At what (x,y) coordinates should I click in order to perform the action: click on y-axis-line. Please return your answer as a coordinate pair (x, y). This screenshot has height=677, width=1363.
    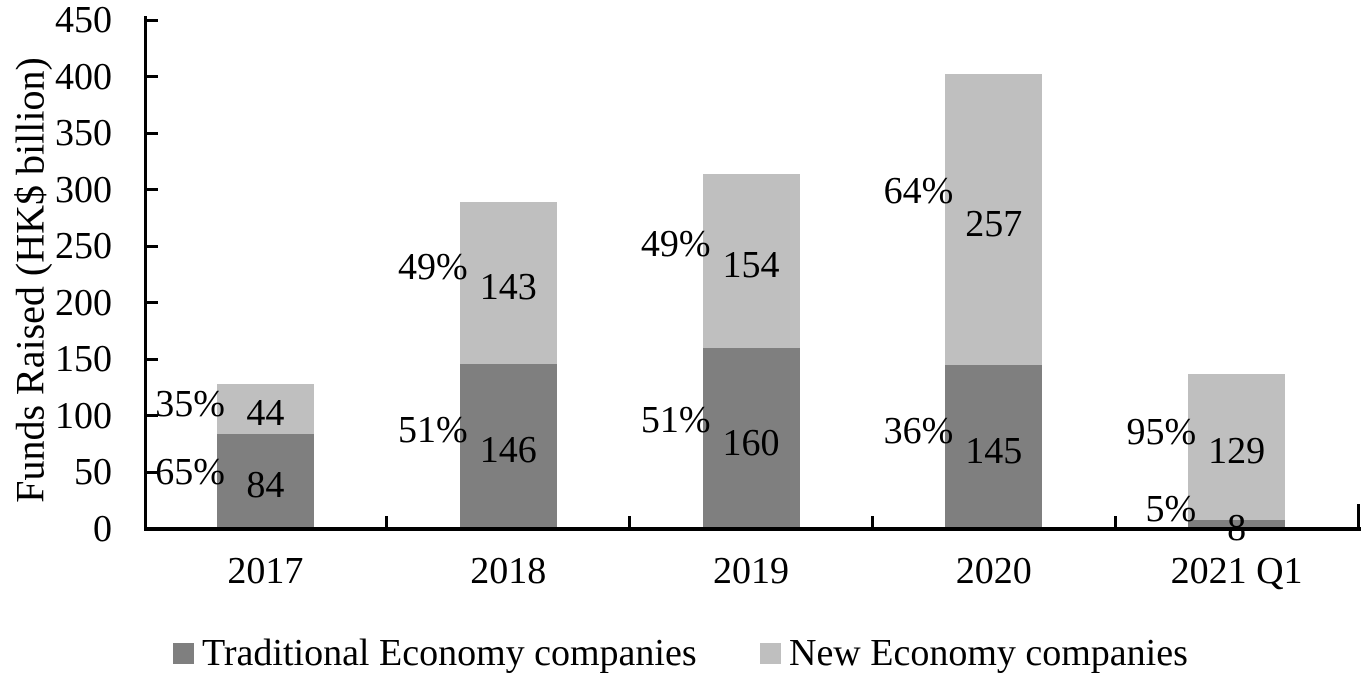
    Looking at the image, I should click on (145, 273).